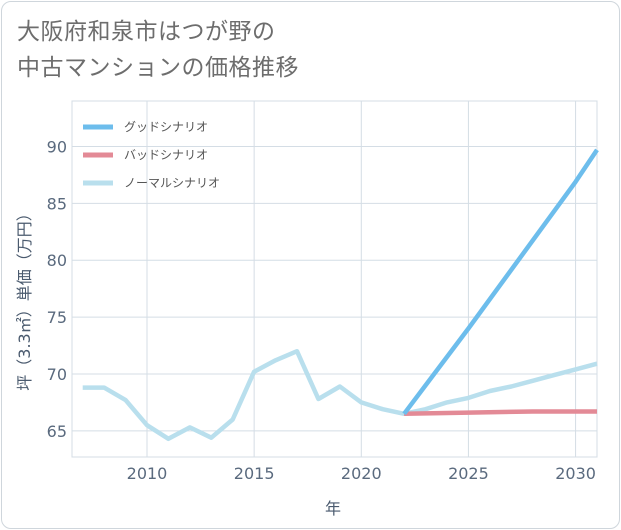 This screenshot has height=530, width=621. Describe the element at coordinates (24, 297) in the screenshot. I see `y-axis-title: 坪（3.3㎡）単価（万円）` at that location.